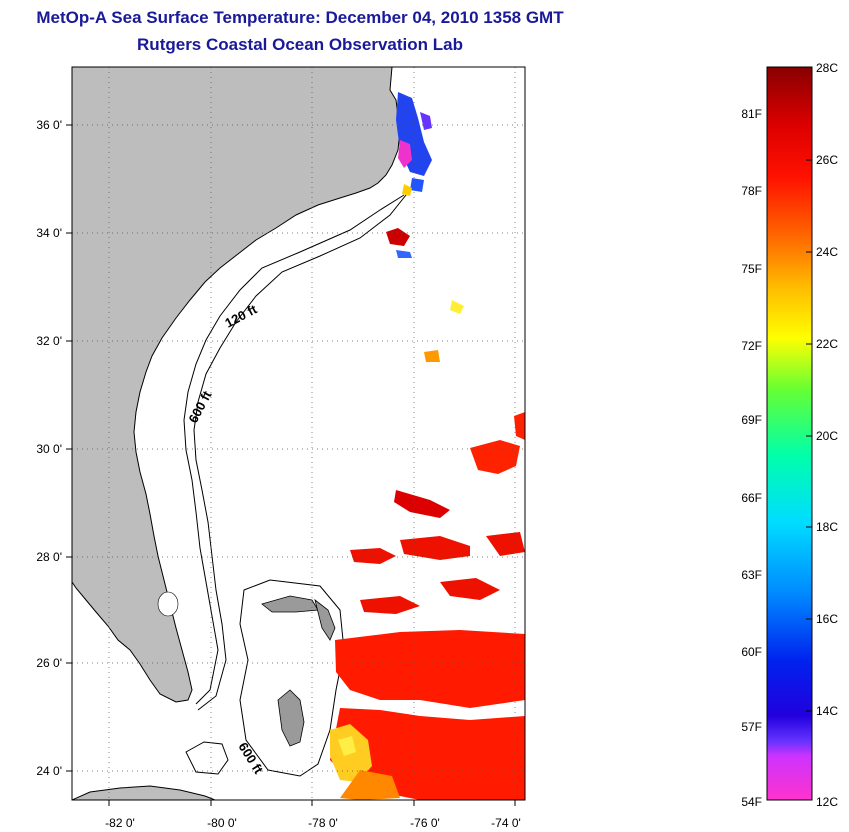 The width and height of the screenshot is (849, 832). What do you see at coordinates (751, 652) in the screenshot?
I see `colorbar-f-label: 60F` at bounding box center [751, 652].